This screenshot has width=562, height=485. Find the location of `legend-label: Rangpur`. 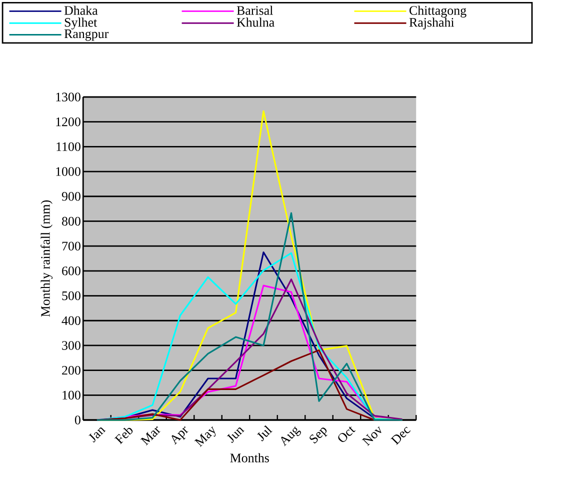

legend-label: Rangpur is located at coordinates (86, 35).